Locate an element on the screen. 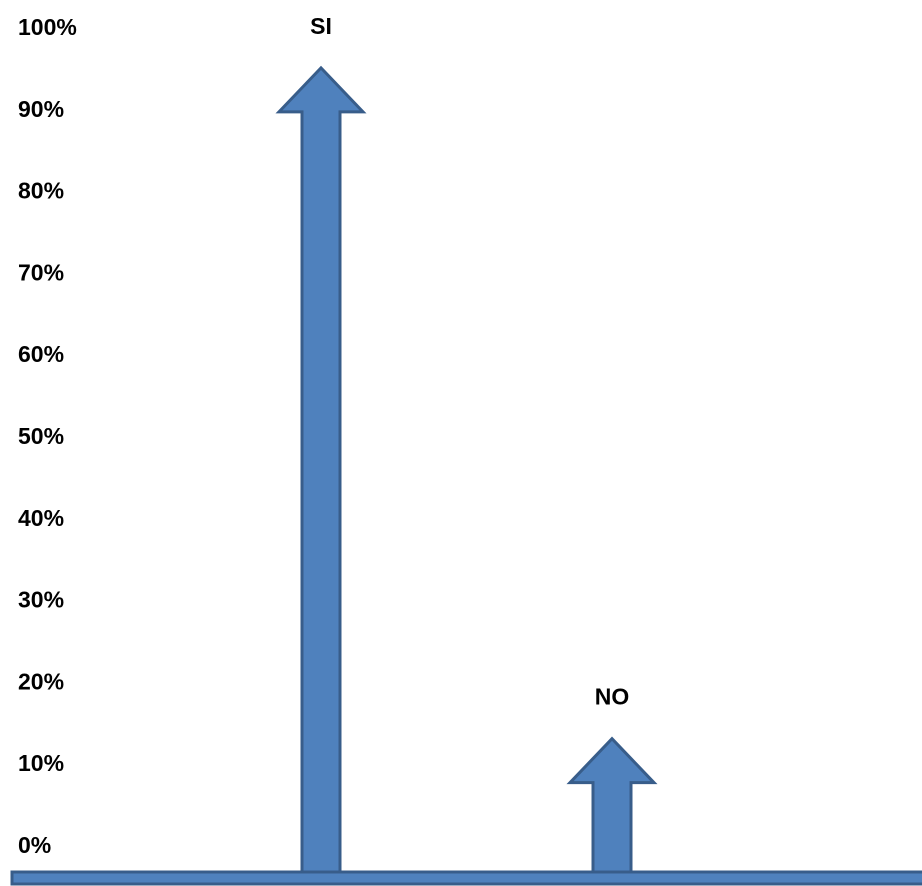 Image resolution: width=922 pixels, height=886 pixels. y-tick-label: 100% is located at coordinates (47, 27).